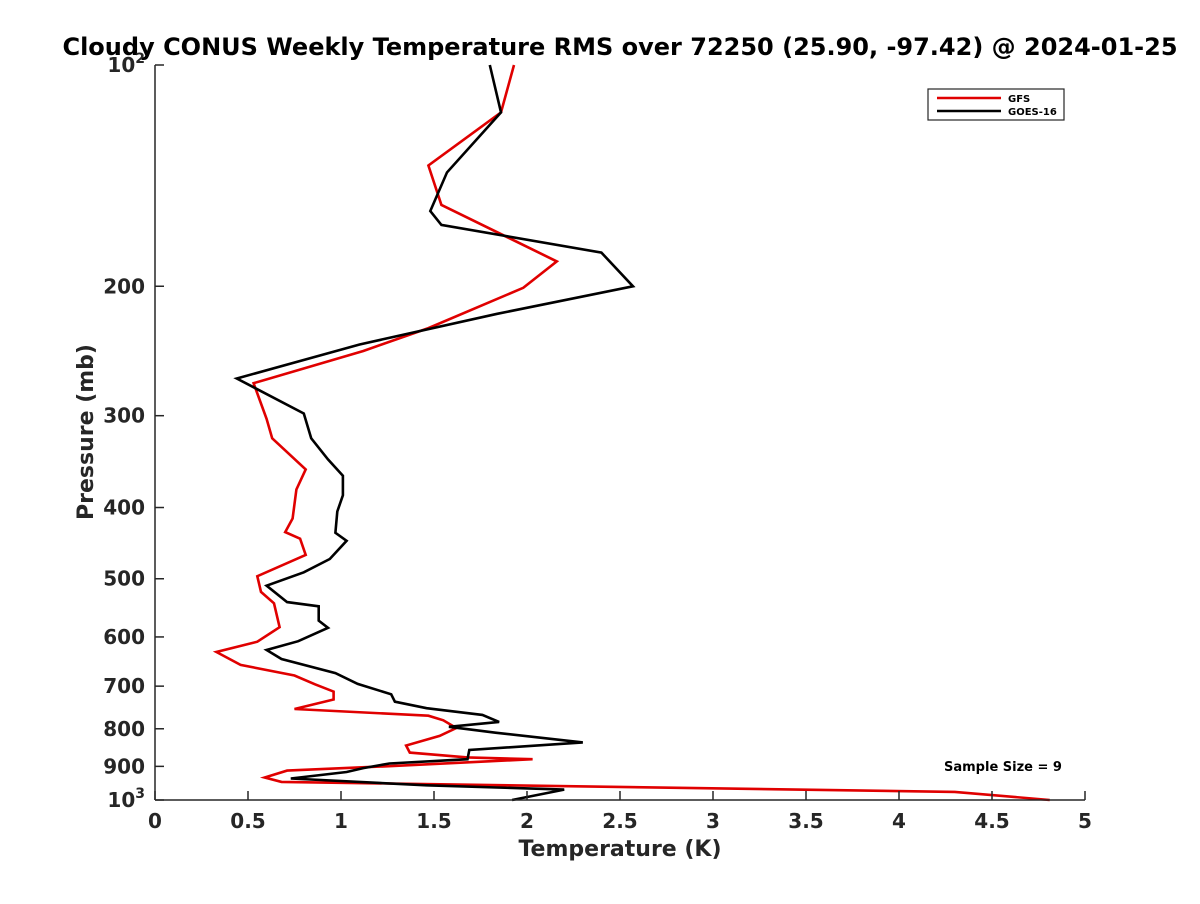  I want to click on legend: GFS GOES-16, so click(996, 104).